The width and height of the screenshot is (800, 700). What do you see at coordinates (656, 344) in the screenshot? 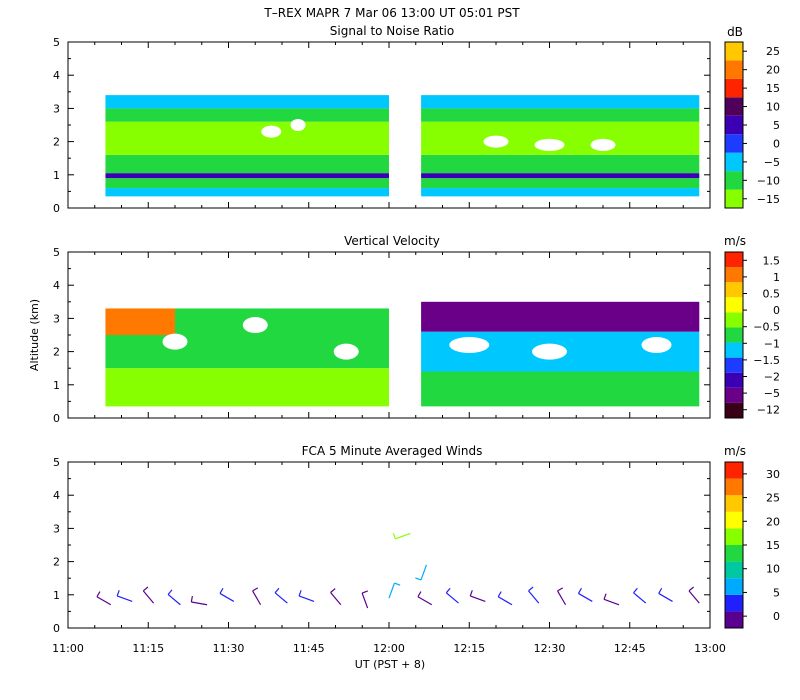
I see `vv-void` at bounding box center [656, 344].